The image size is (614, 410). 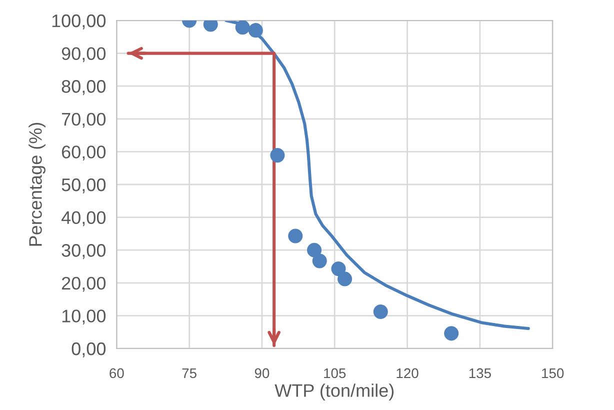 What do you see at coordinates (84, 284) in the screenshot?
I see `y-tick-label: 20,00` at bounding box center [84, 284].